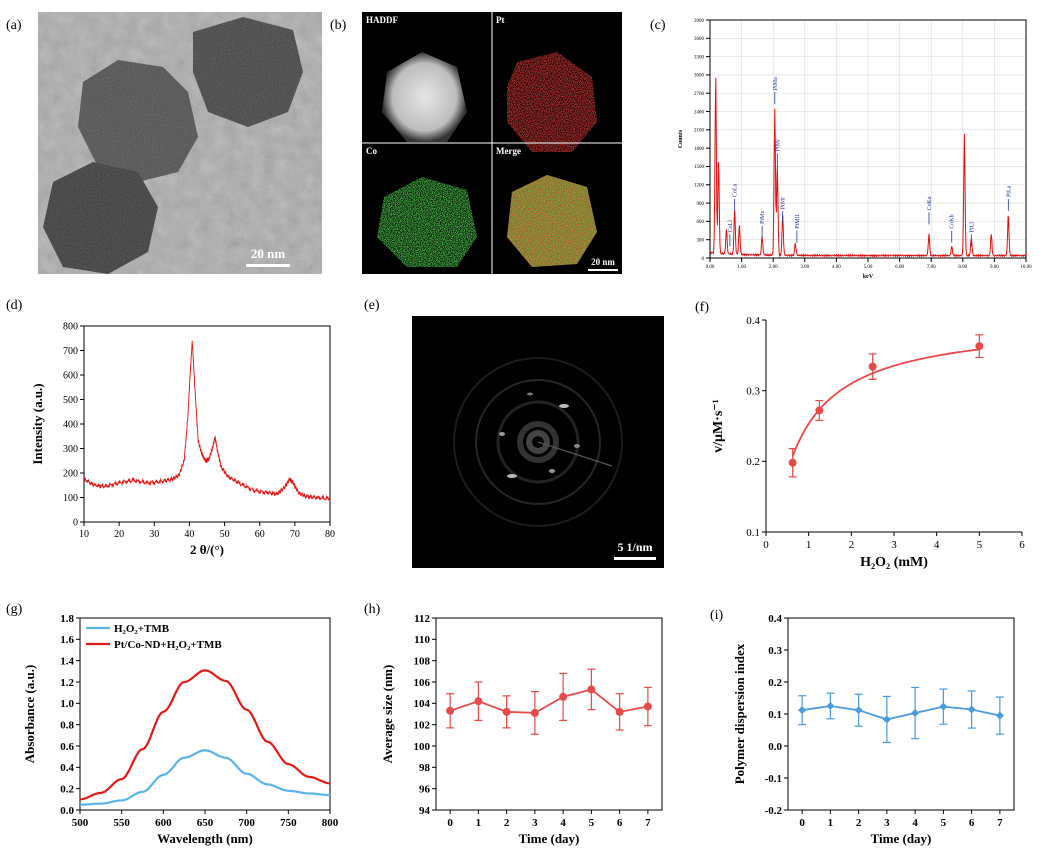 This screenshot has width=1039, height=863. What do you see at coordinates (422, 619) in the screenshot?
I see `y-tick-label-9: 112` at bounding box center [422, 619].